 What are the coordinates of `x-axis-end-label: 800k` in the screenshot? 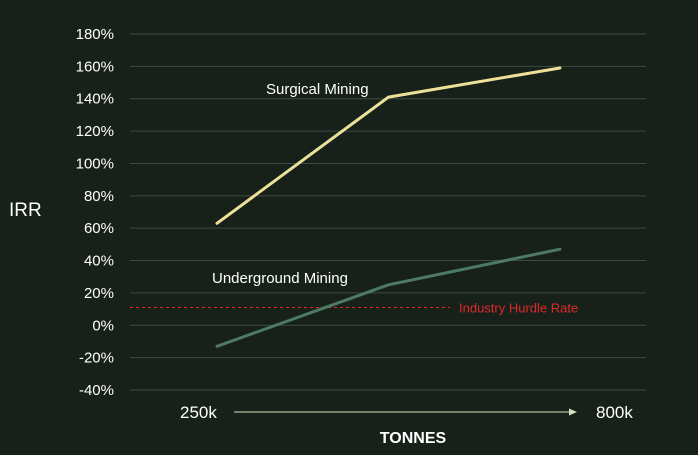 It's located at (614, 412).